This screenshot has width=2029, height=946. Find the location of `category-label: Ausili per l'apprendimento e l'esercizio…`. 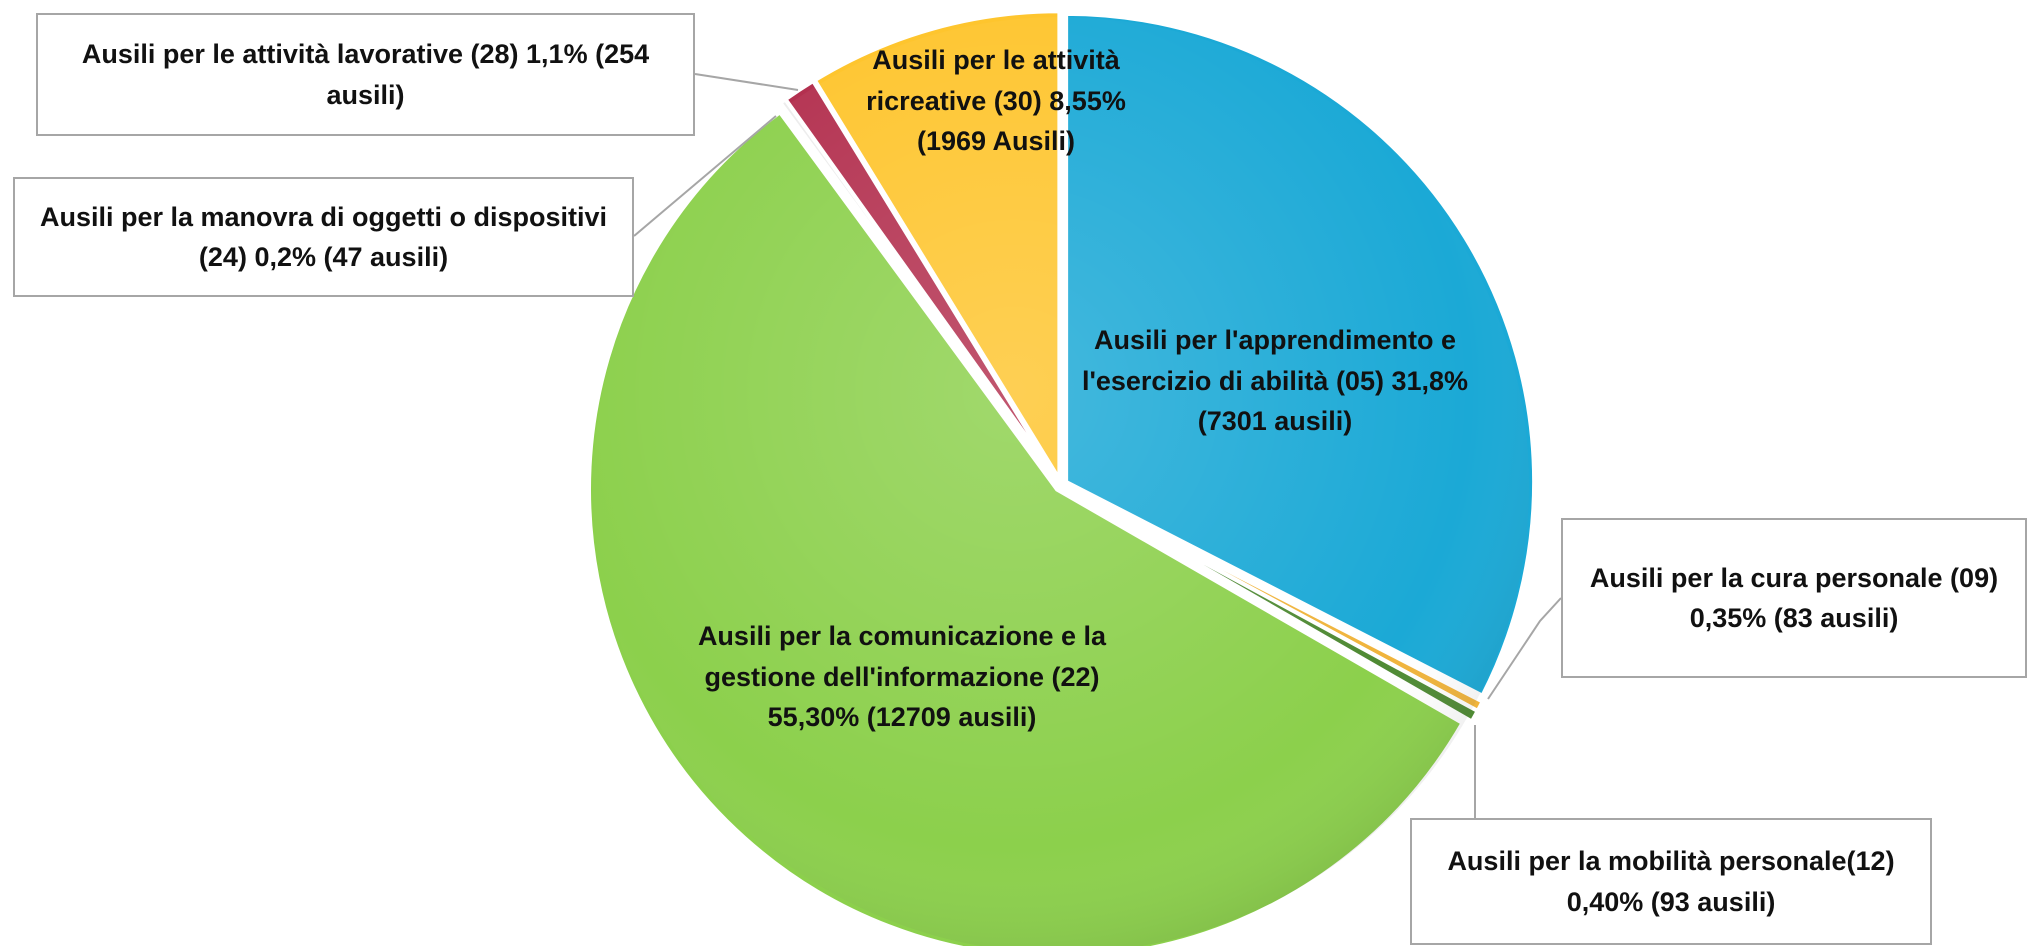

category-label: Ausili per l'apprendimento e l'esercizio… is located at coordinates (1268, 360).